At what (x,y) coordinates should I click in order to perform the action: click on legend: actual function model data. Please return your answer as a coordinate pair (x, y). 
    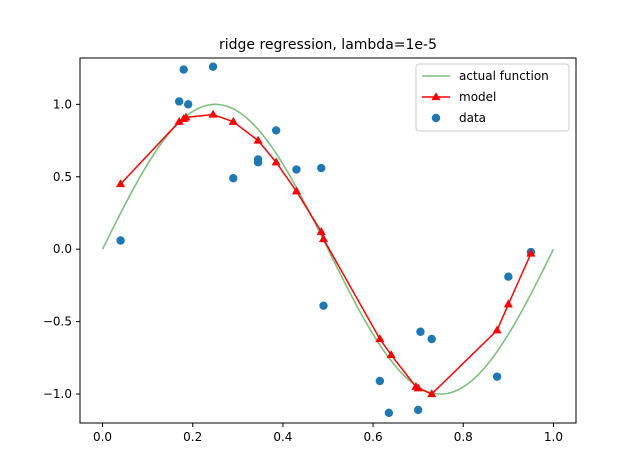
    Looking at the image, I should click on (492, 97).